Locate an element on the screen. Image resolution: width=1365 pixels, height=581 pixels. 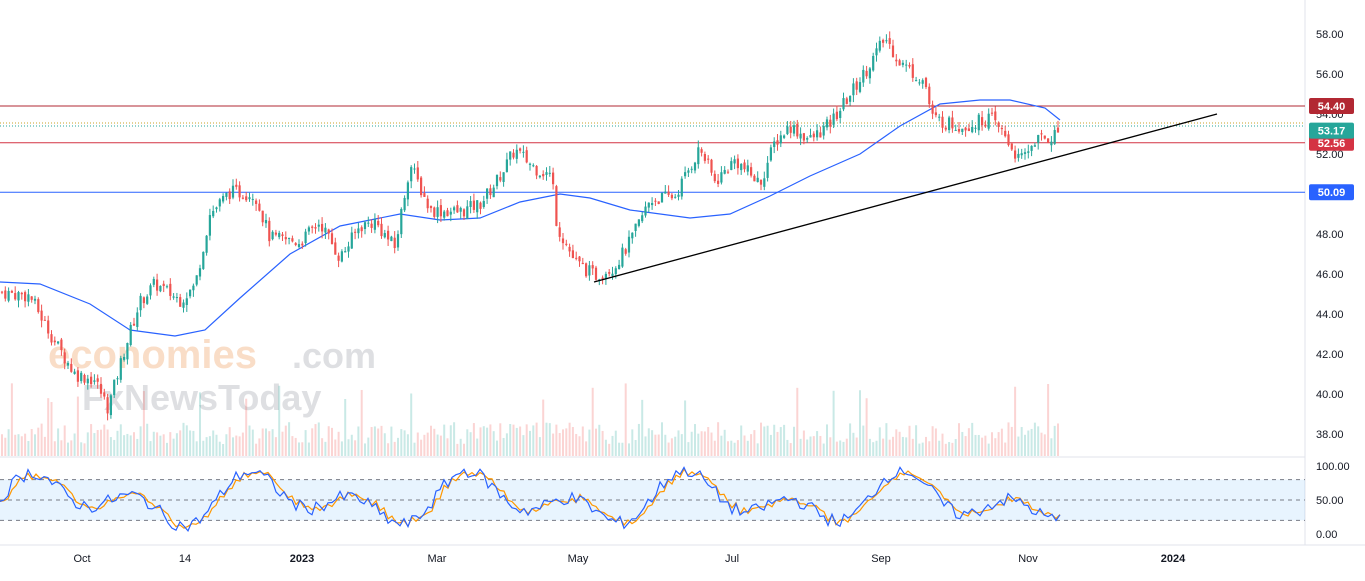
time-tick-label: 2024 is located at coordinates (1173, 559).